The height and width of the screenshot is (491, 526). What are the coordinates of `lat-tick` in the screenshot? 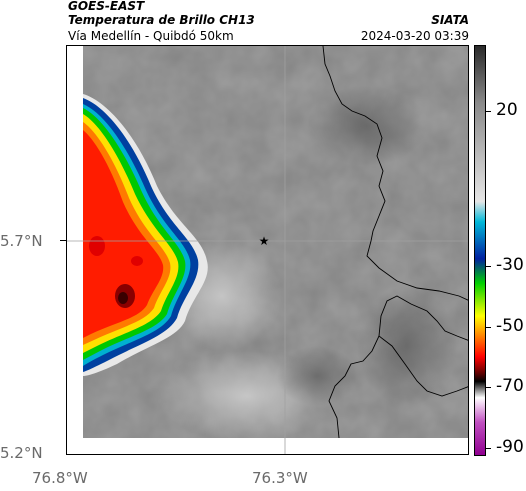 It's located at (63, 240).